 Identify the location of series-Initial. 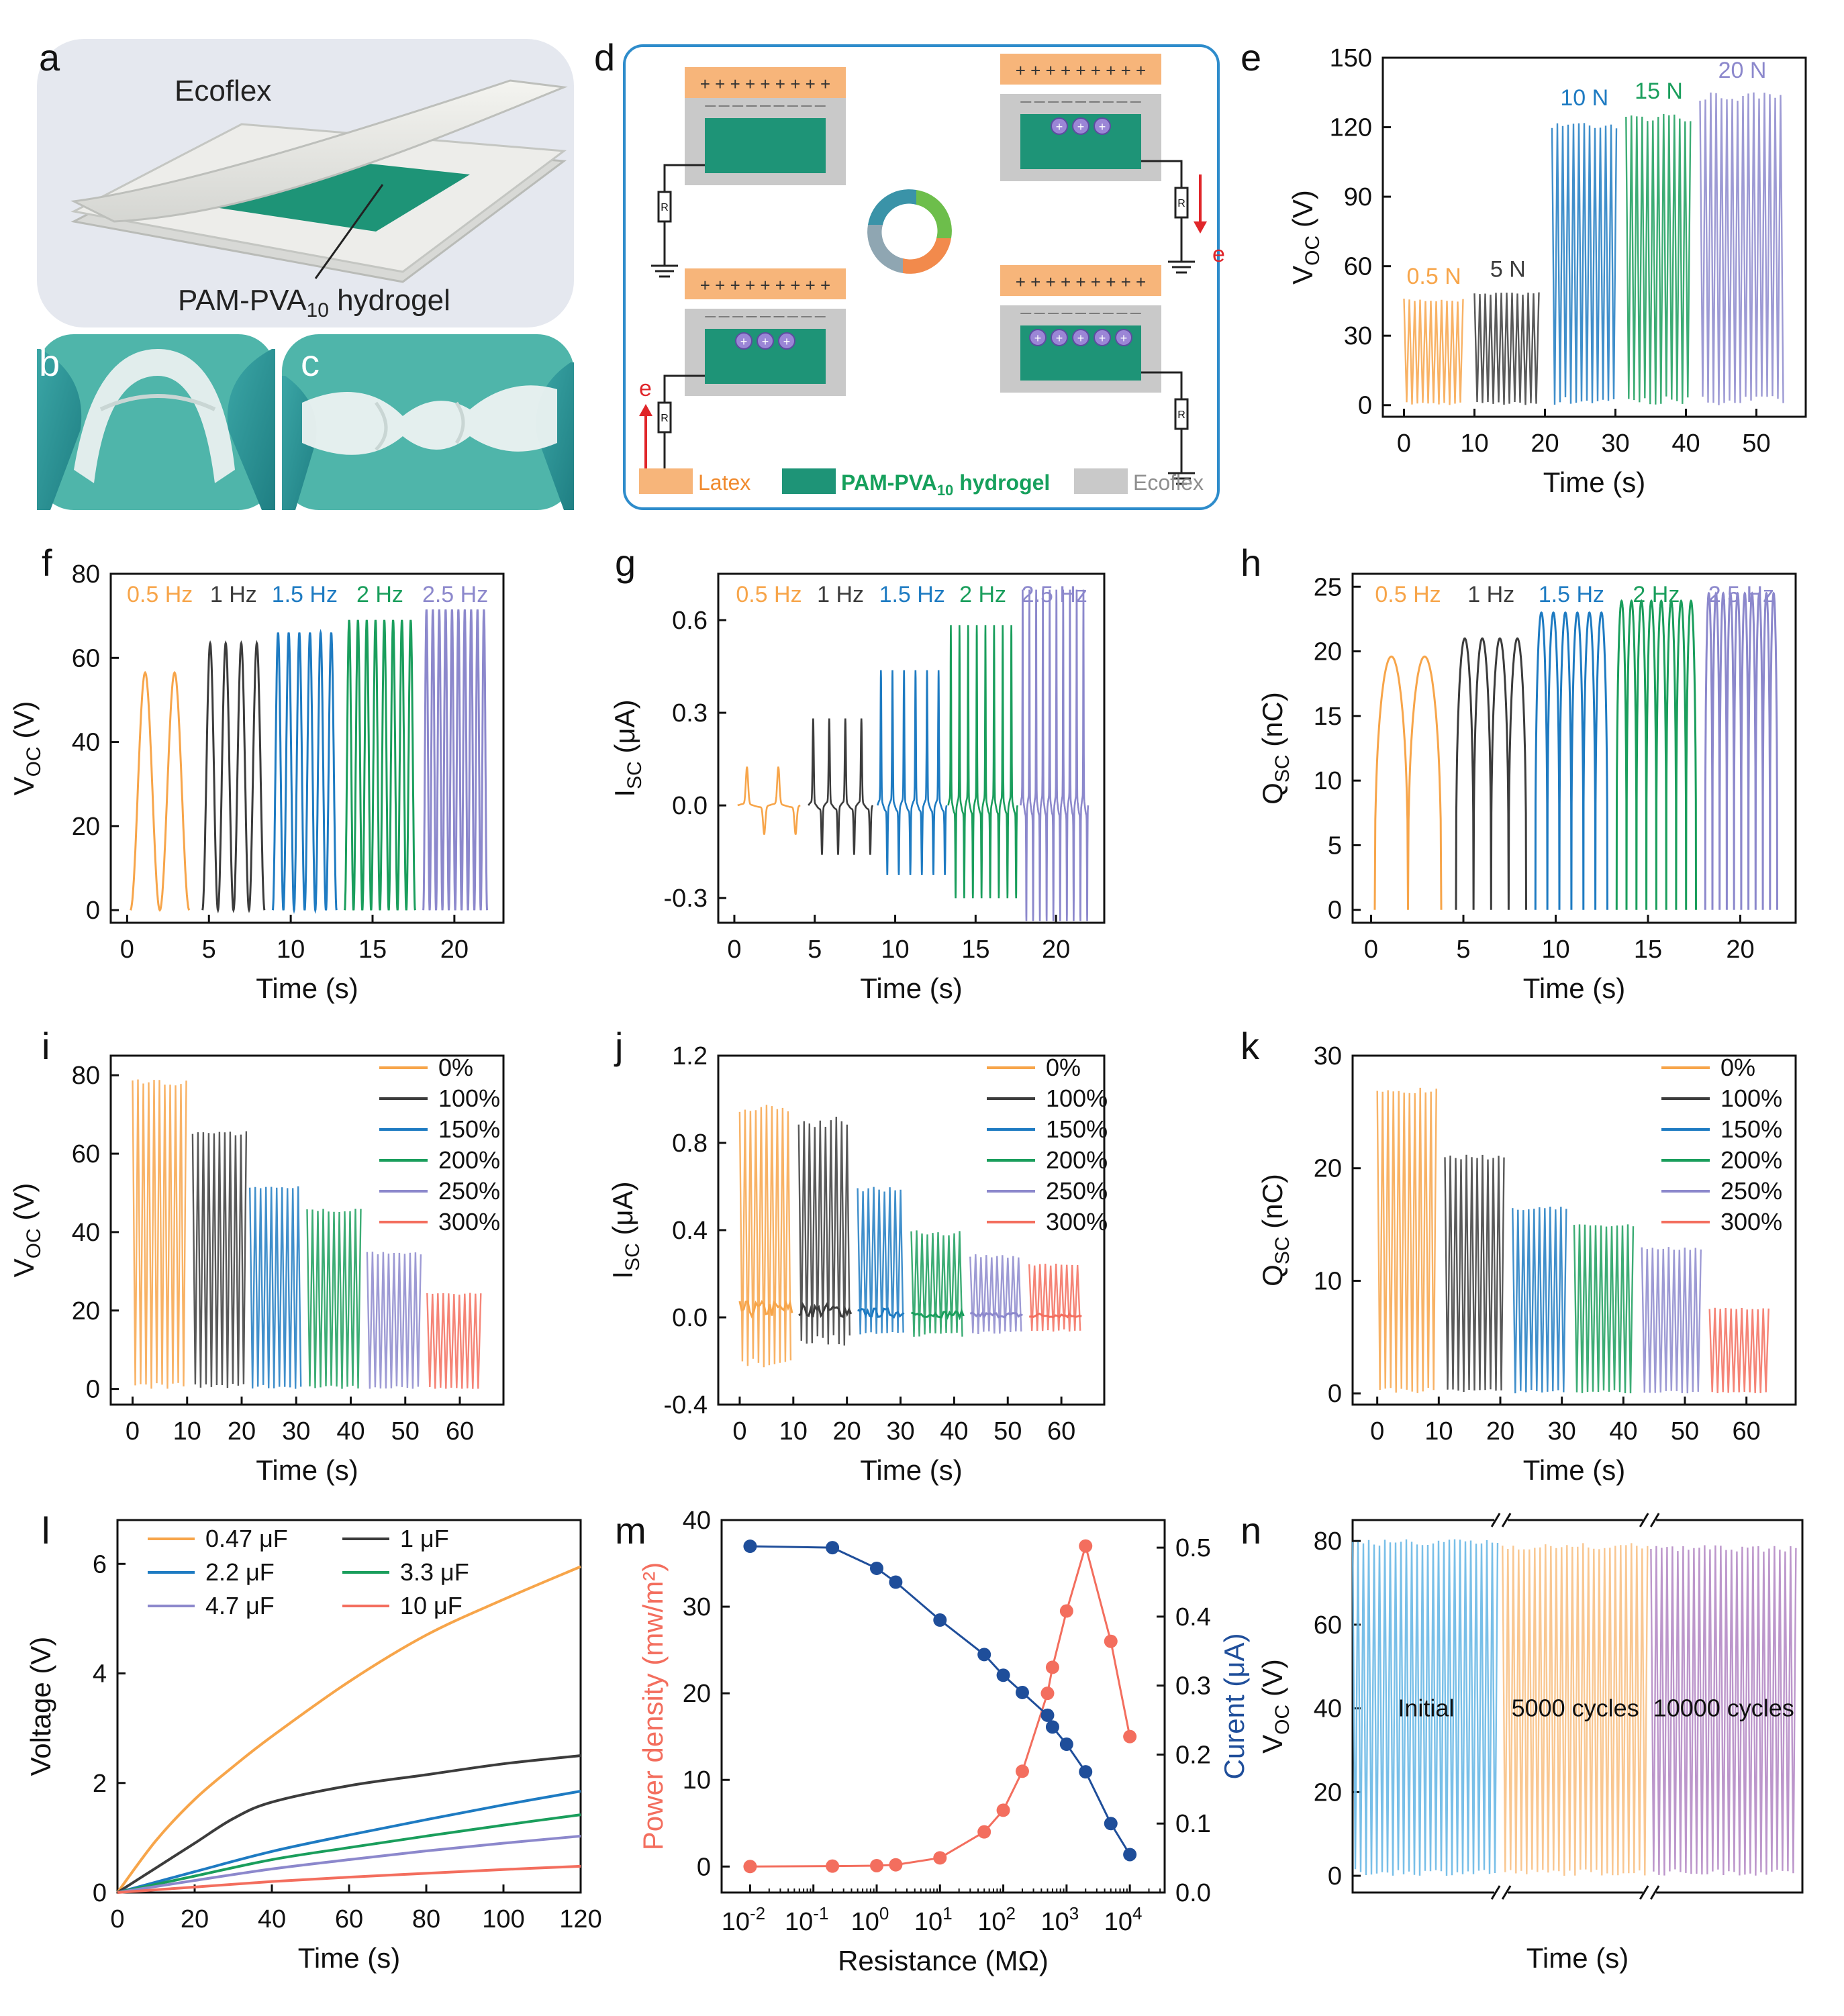
(1425, 1707).